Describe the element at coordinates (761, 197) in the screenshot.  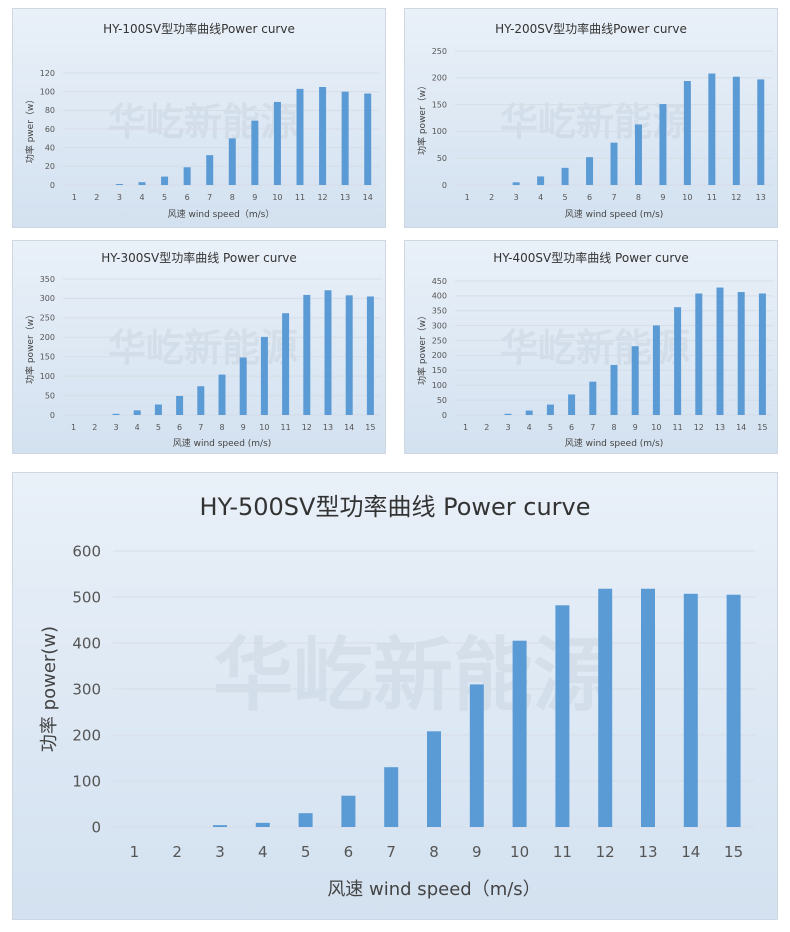
I see `x-tick-label: 13` at that location.